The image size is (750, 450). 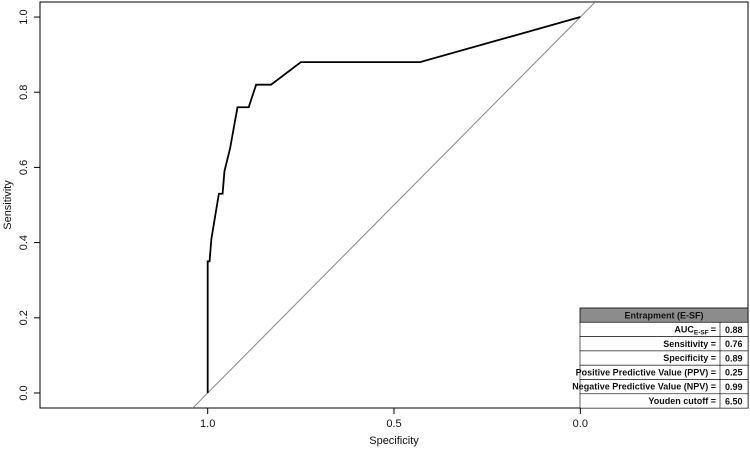 What do you see at coordinates (393, 424) in the screenshot?
I see `x-tick-label: 0.5` at bounding box center [393, 424].